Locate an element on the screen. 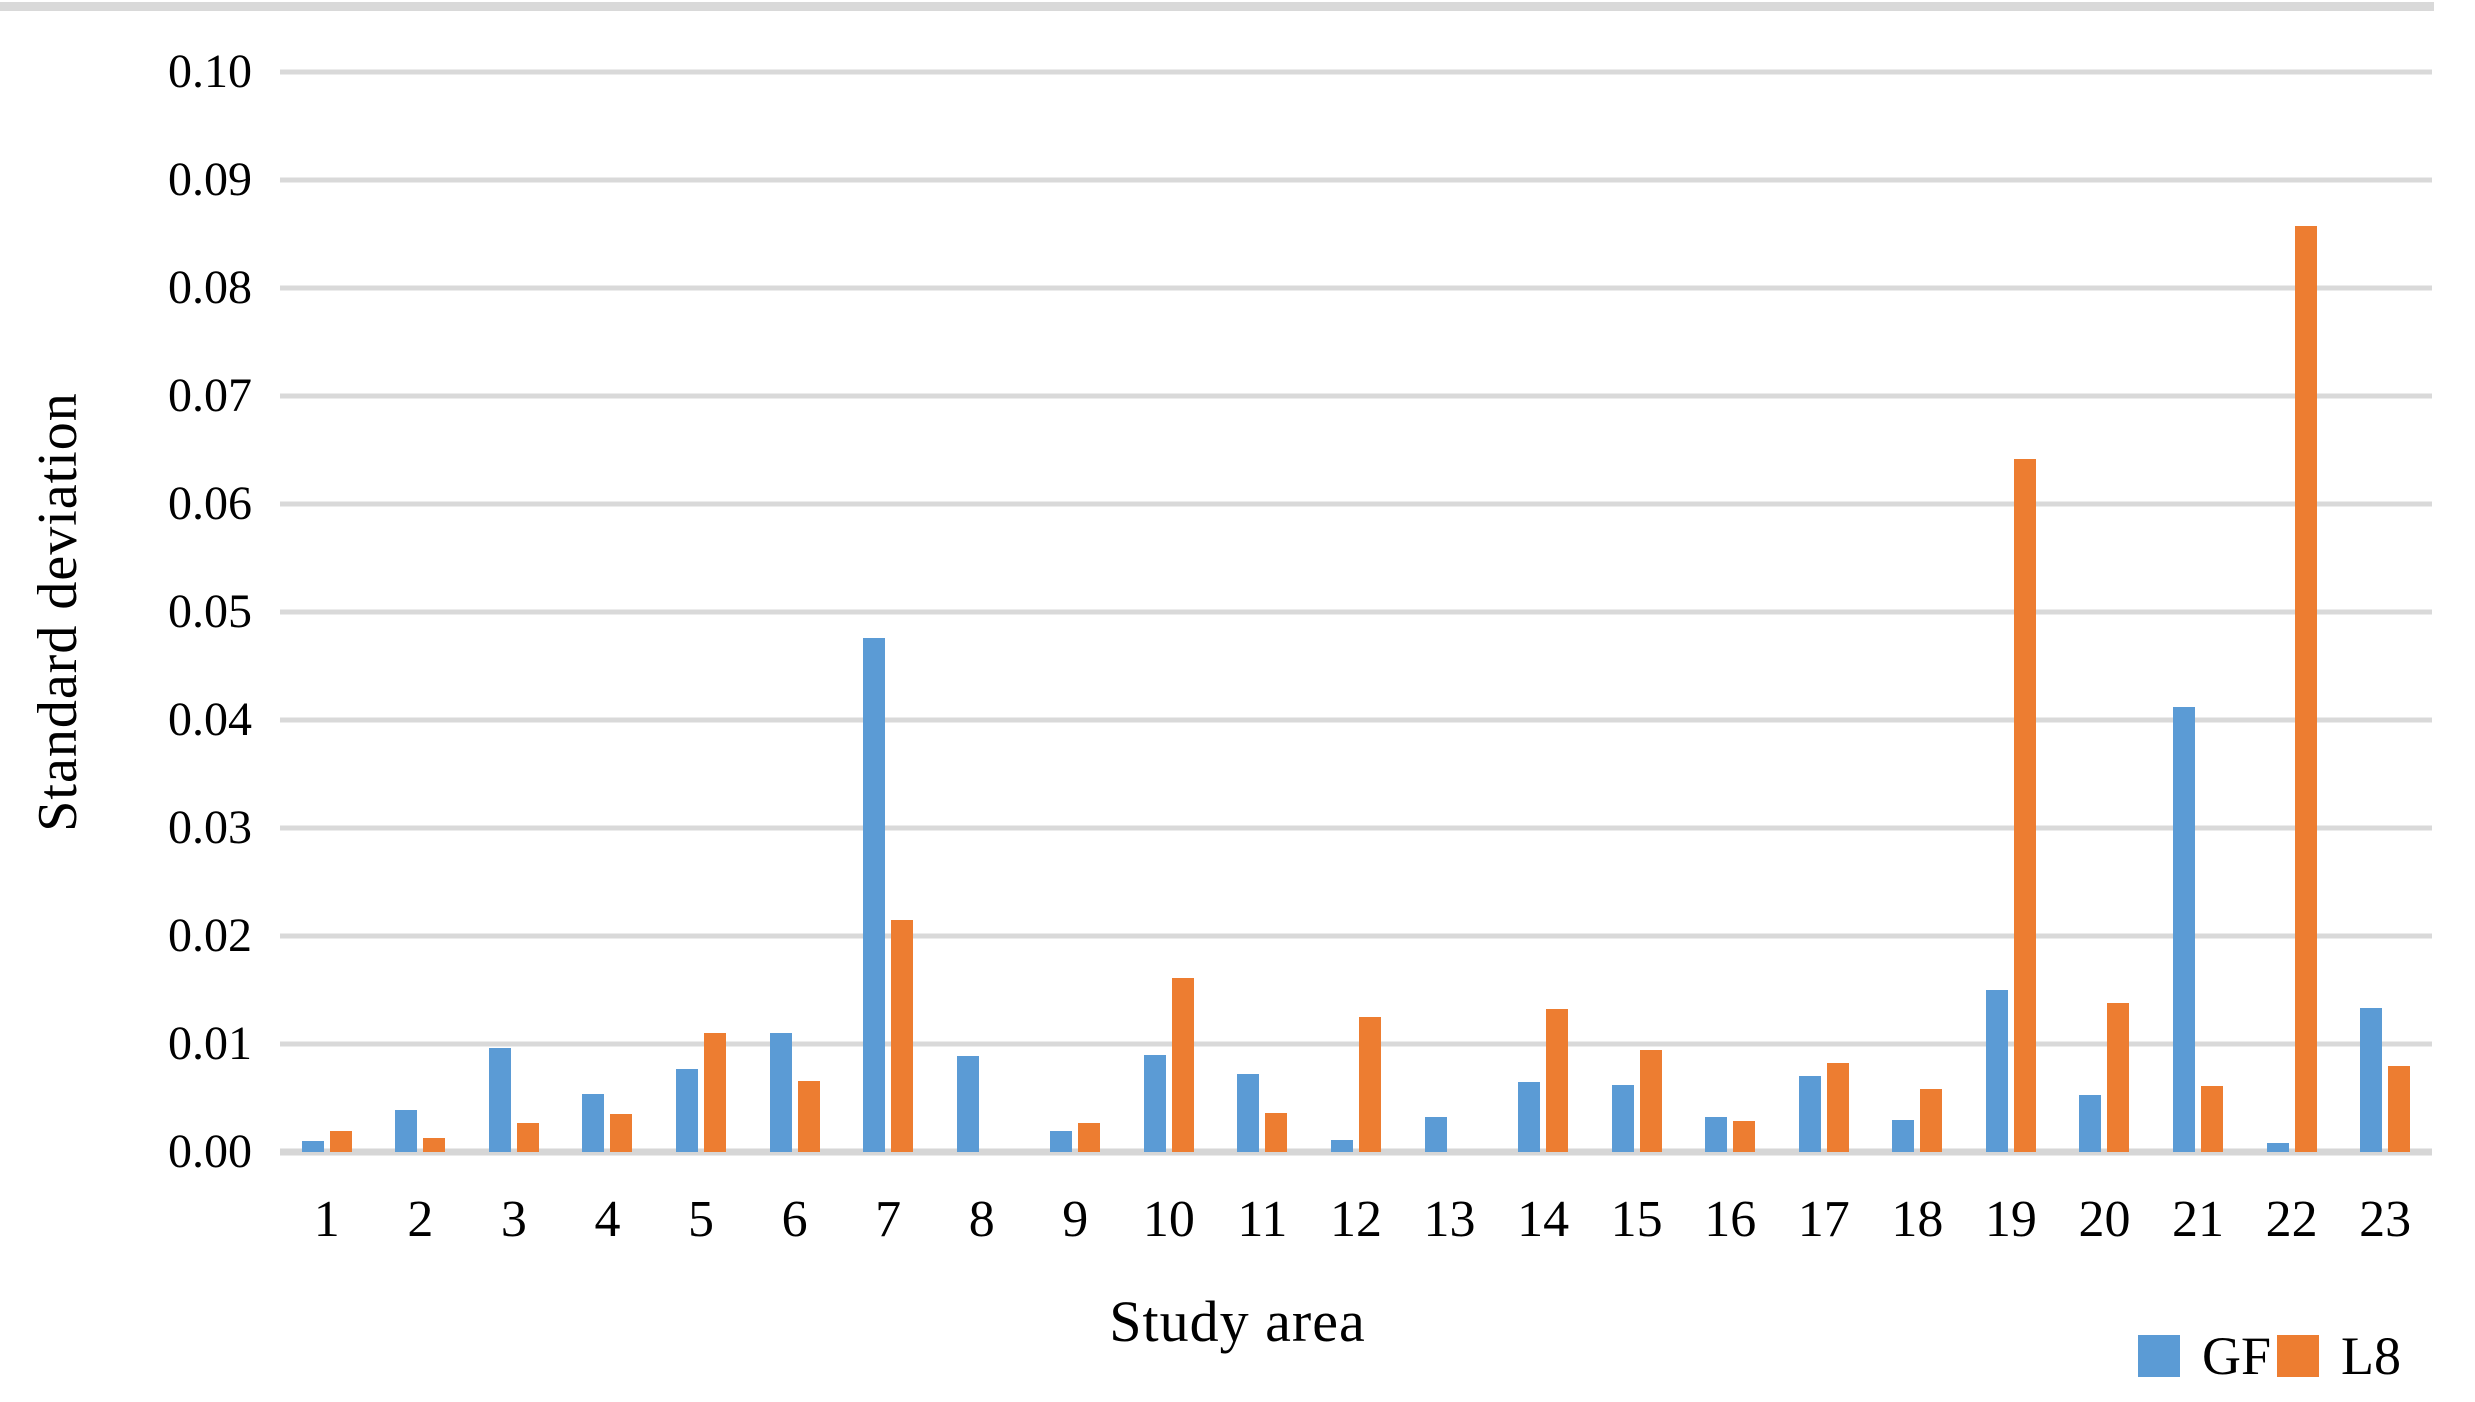 The image size is (2475, 1402). x-tick-label-14: 14 is located at coordinates (1543, 1219).